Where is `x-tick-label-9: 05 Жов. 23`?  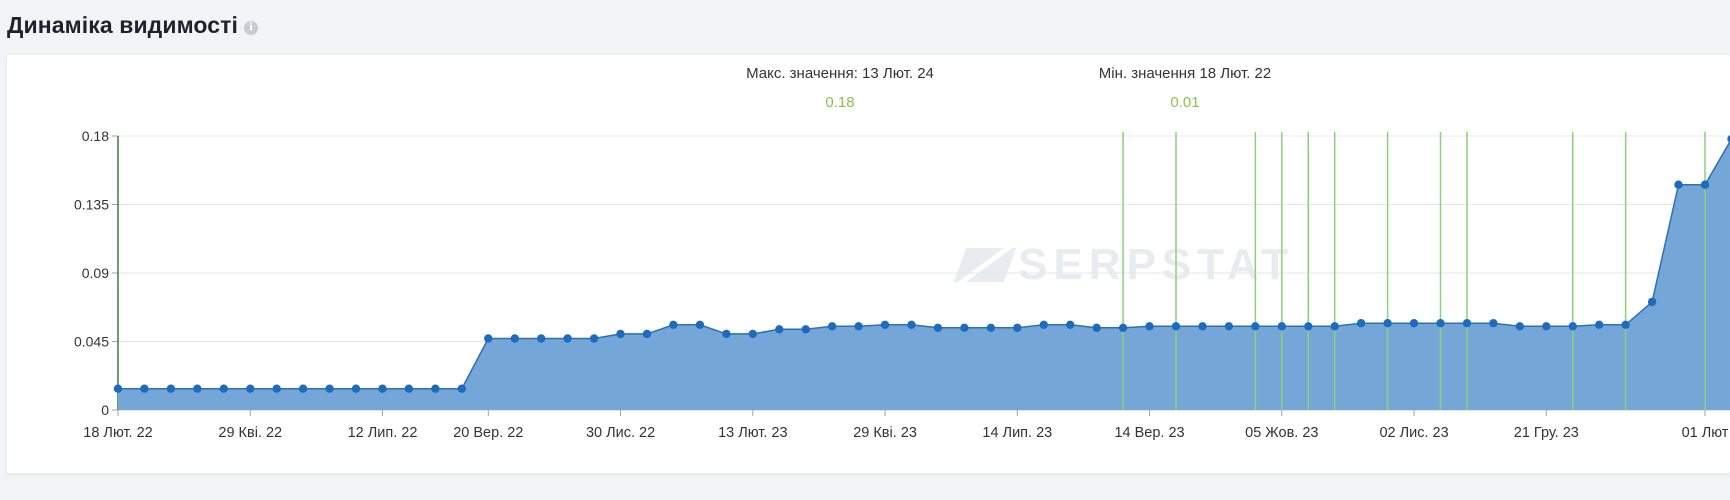 x-tick-label-9: 05 Жов. 23 is located at coordinates (1281, 433).